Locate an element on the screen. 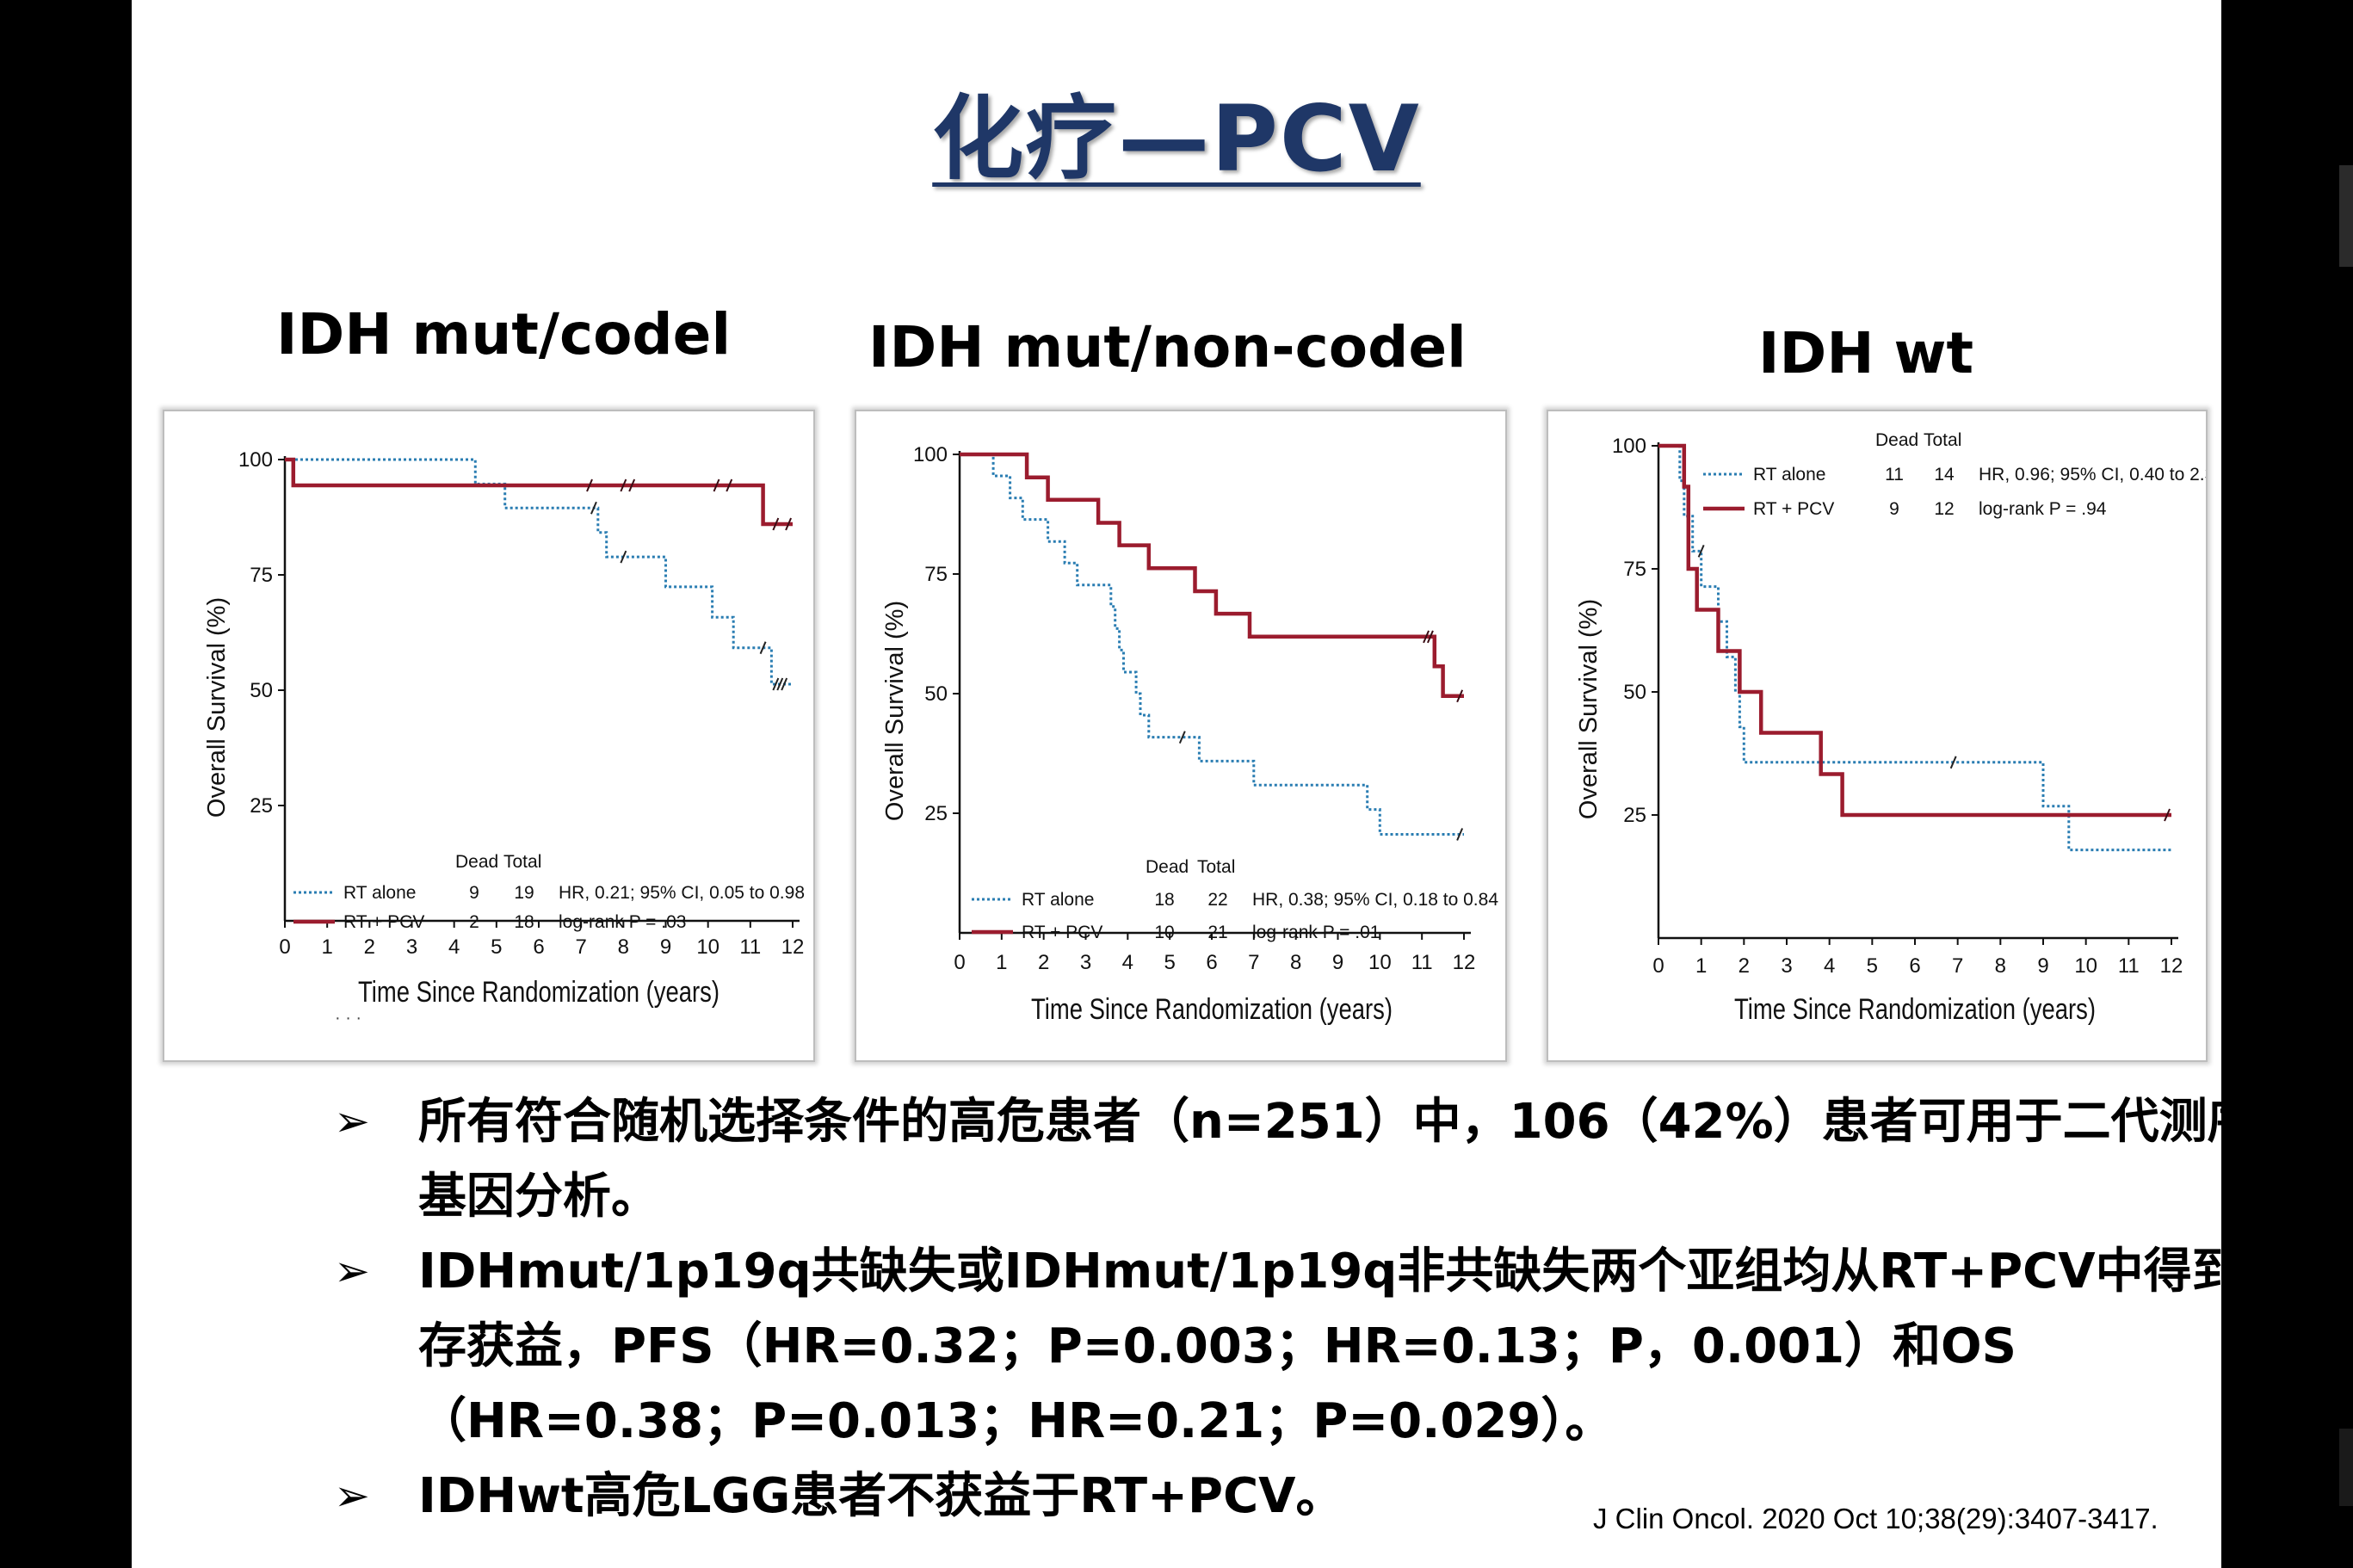 This screenshot has width=2353, height=1568. footnote-mark: · · · is located at coordinates (348, 1018).